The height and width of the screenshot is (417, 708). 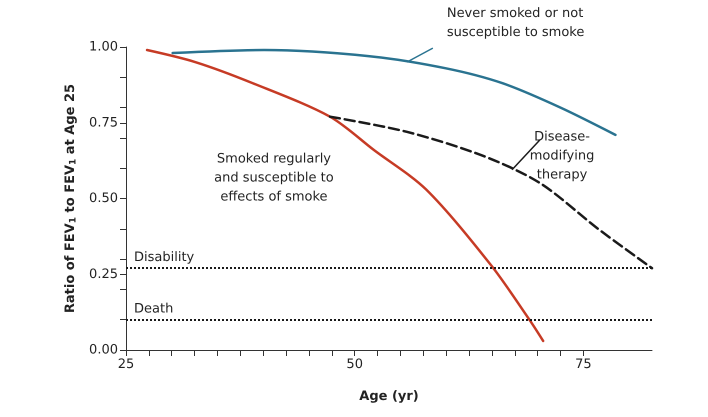 I want to click on y-tick-label: 1.00, so click(x=103, y=47).